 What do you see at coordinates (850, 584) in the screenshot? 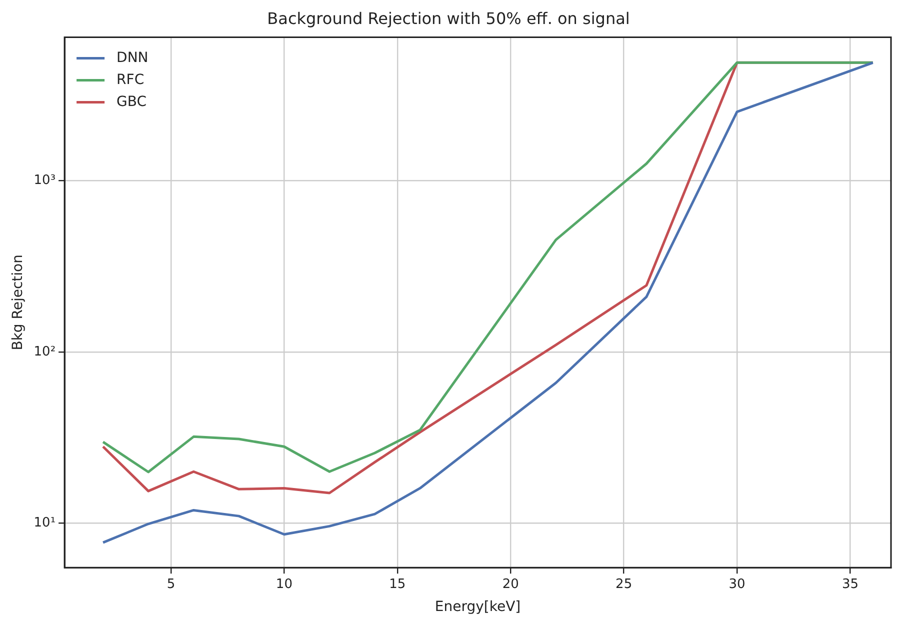
I see `x-tick-label: 35` at bounding box center [850, 584].